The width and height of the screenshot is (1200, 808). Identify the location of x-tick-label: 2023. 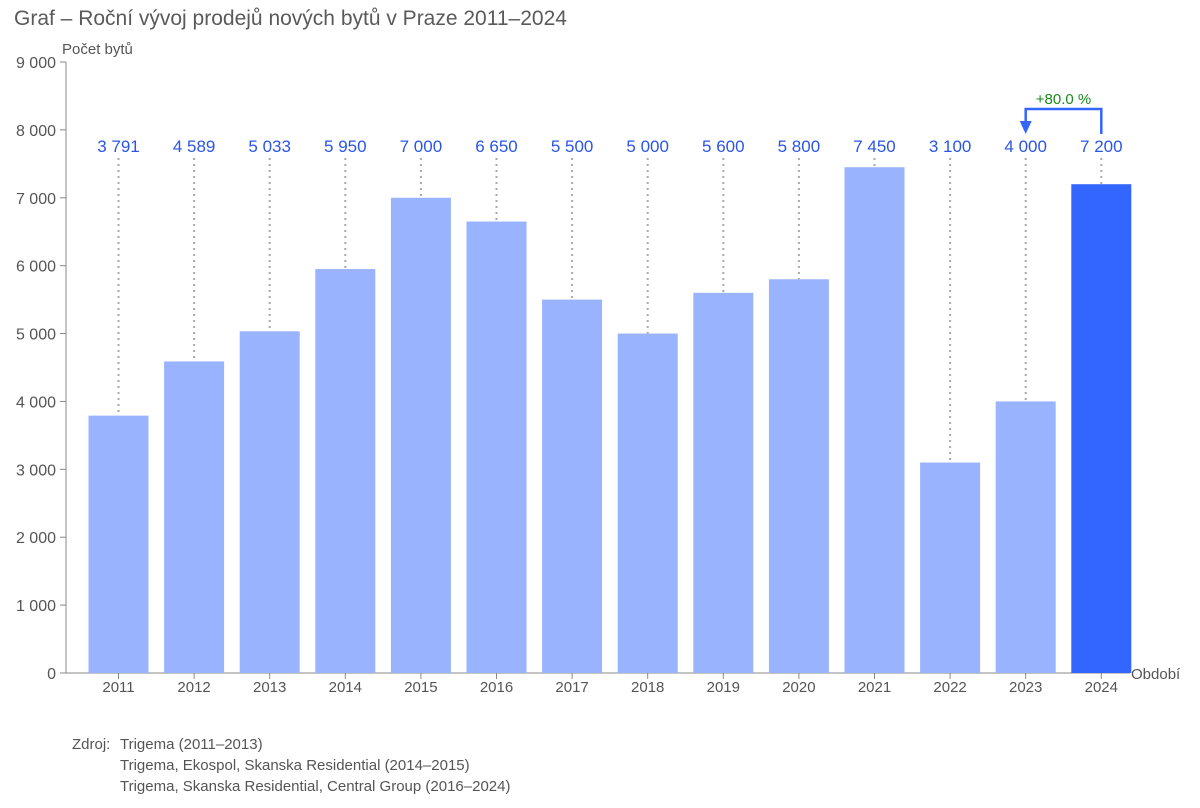
(1025, 687).